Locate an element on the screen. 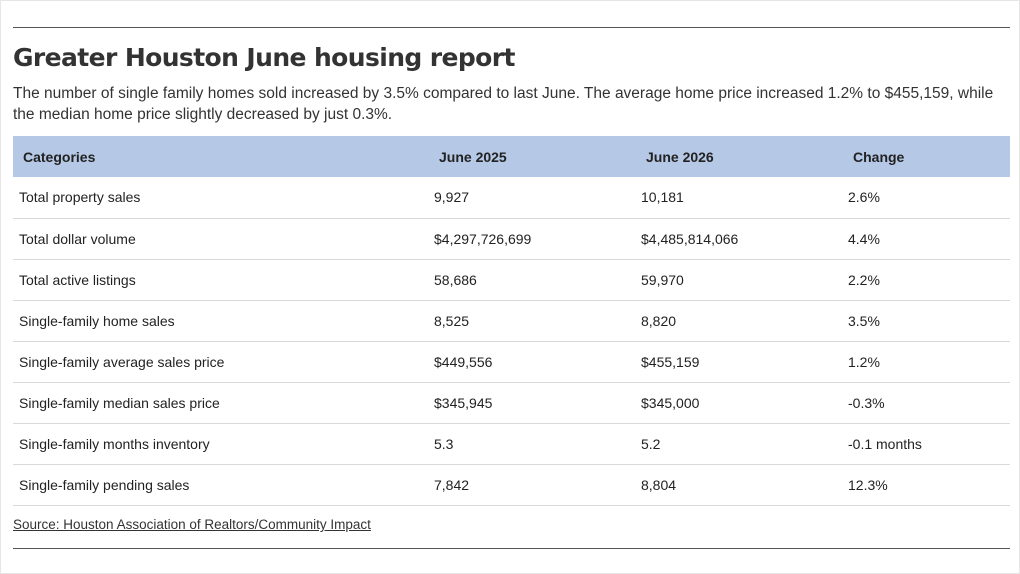  june-2025-cell: 8,525 is located at coordinates (452, 320).